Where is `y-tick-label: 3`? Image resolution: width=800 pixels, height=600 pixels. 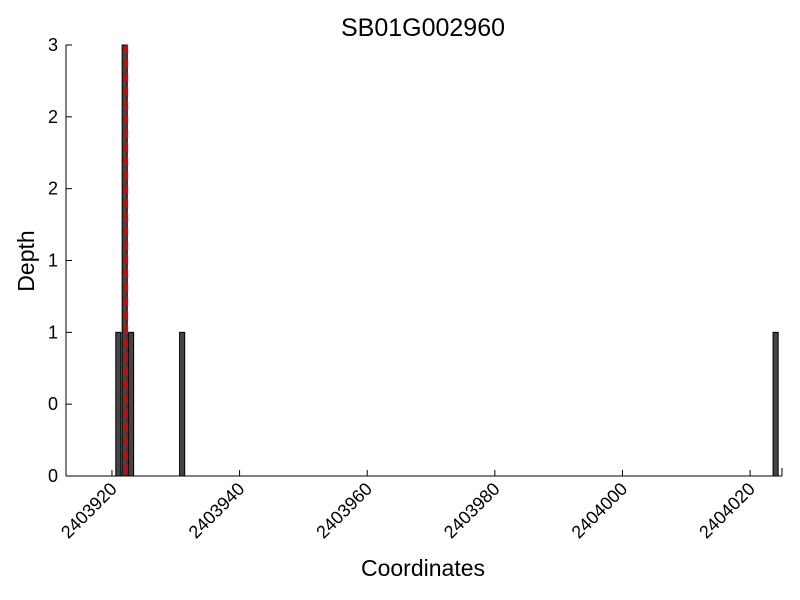 y-tick-label: 3 is located at coordinates (53, 45).